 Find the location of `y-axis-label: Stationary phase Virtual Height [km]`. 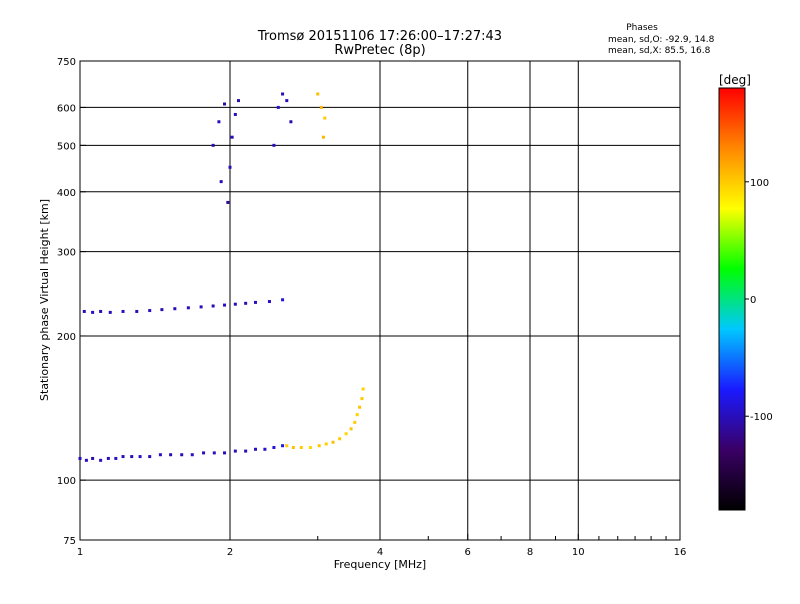

y-axis-label: Stationary phase Virtual Height [km] is located at coordinates (44, 300).